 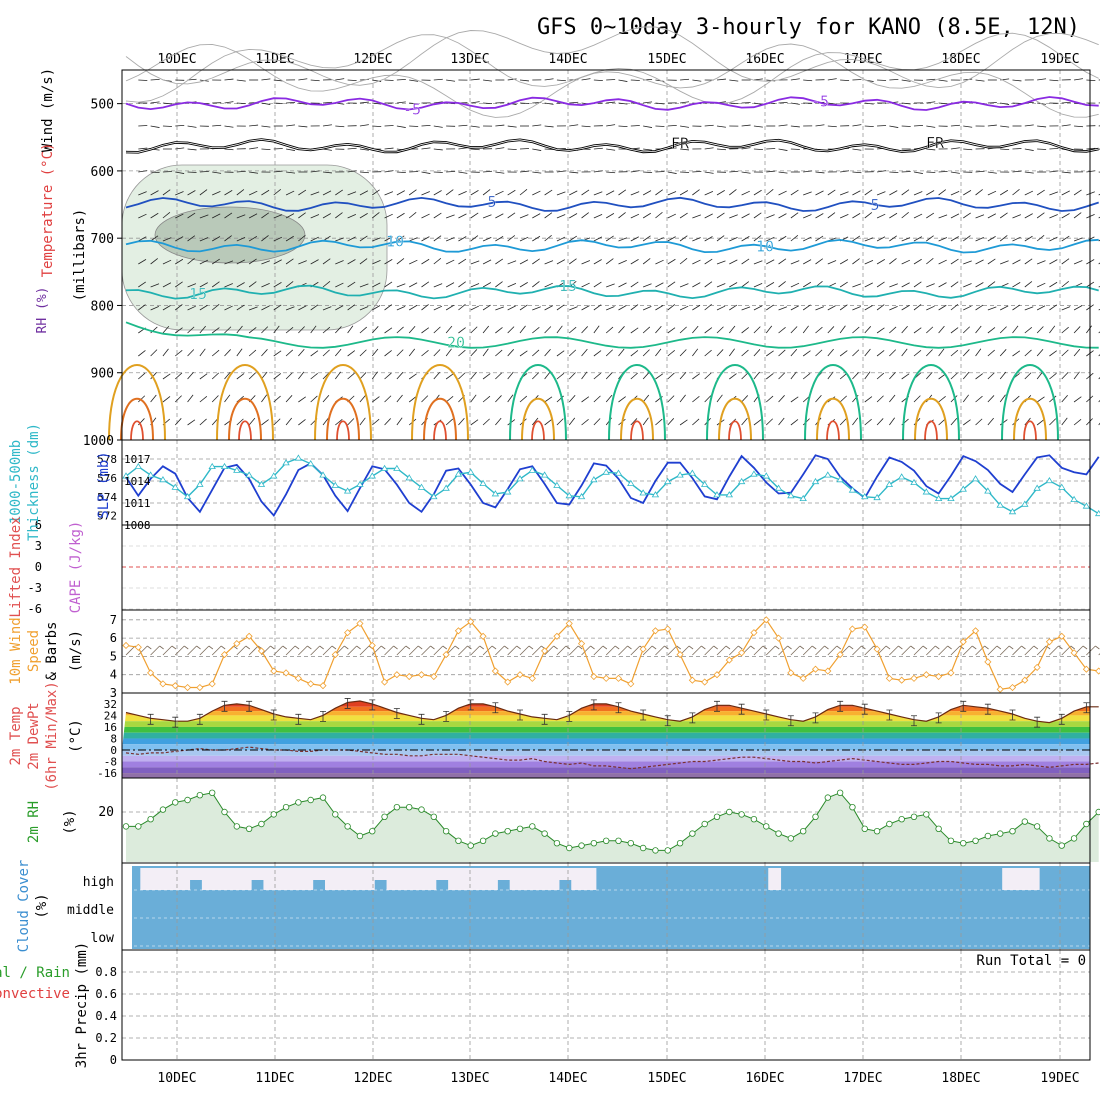 I want to click on temp2m-ylabel-2: 2m DewPt, so click(x=34, y=735).